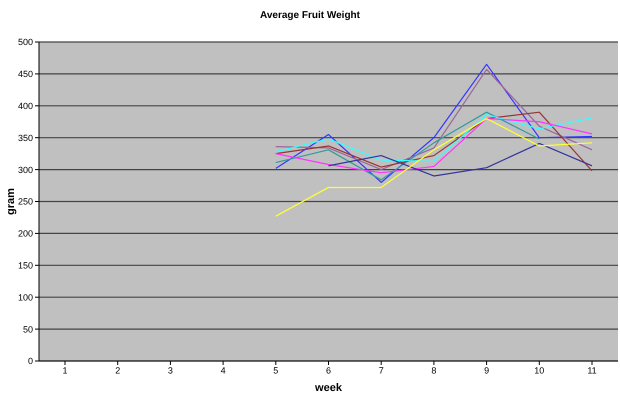 Image resolution: width=620 pixels, height=397 pixels. I want to click on x-tick-label: 8, so click(433, 370).